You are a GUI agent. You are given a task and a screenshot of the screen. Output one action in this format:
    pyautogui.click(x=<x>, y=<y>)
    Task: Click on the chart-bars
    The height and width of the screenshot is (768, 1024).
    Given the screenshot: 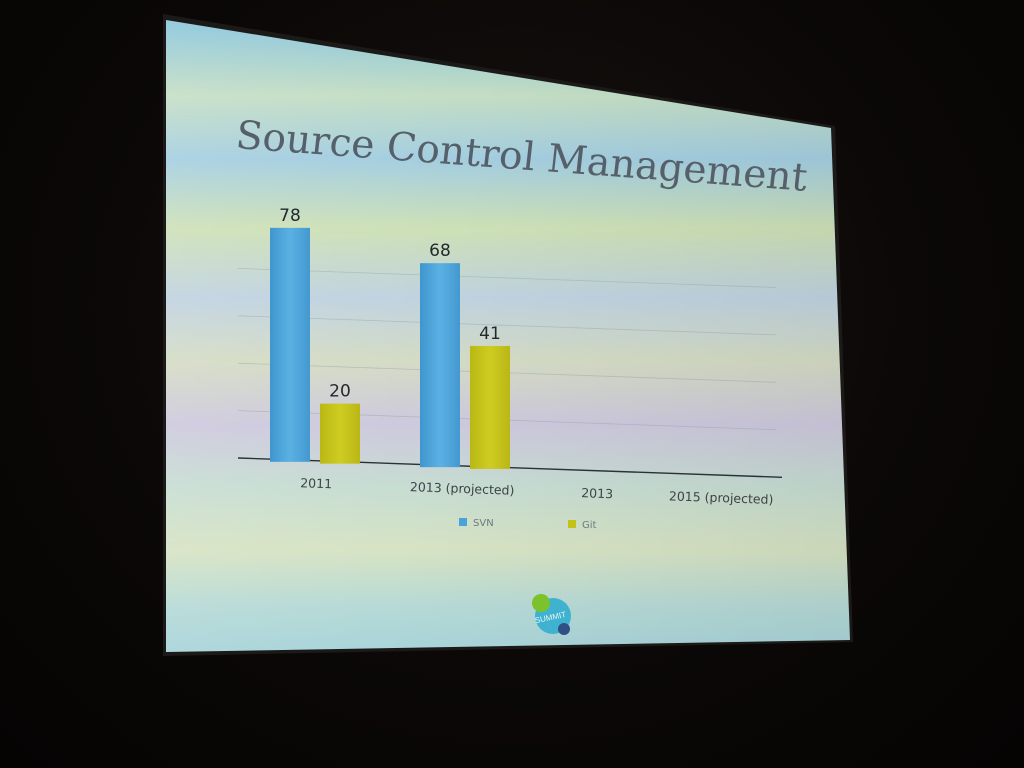 What is the action you would take?
    pyautogui.click(x=390, y=348)
    